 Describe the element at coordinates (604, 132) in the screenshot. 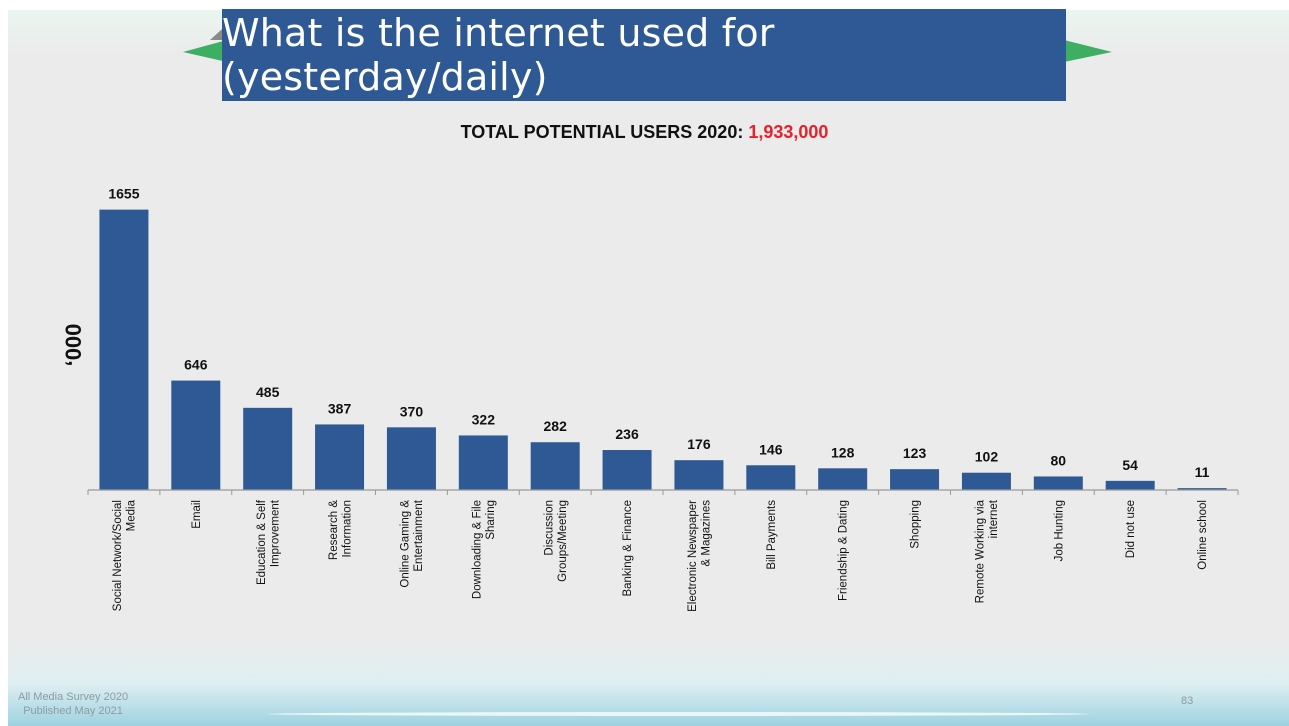

I see `subtitle-prefix: TOTAL POTENTIAL USERS 2020:` at that location.